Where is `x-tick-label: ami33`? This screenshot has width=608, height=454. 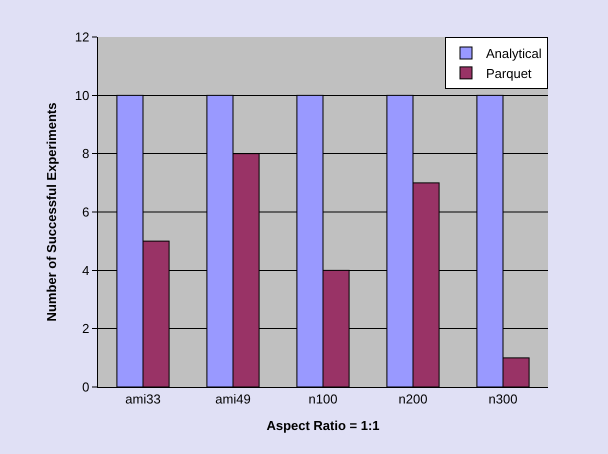
x-tick-label: ami33 is located at coordinates (143, 399).